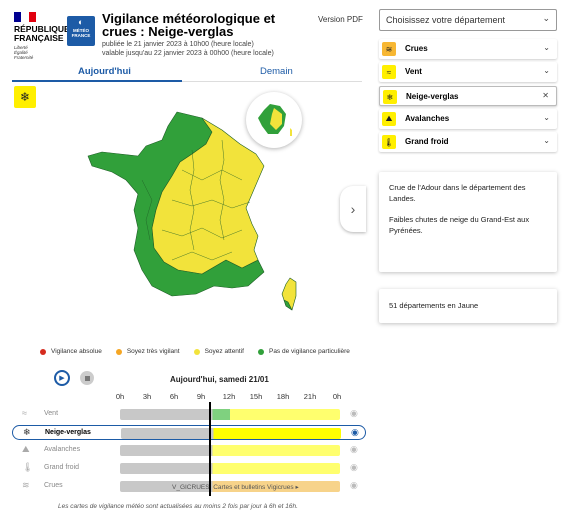  I want to click on chevron-right-icon: ›, so click(353, 209).